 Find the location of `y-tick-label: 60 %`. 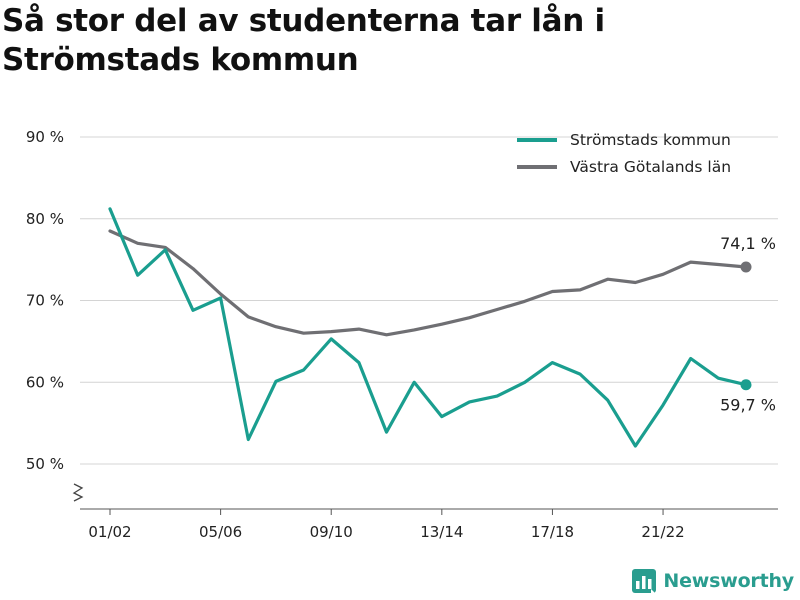

y-tick-label: 60 % is located at coordinates (45, 382).